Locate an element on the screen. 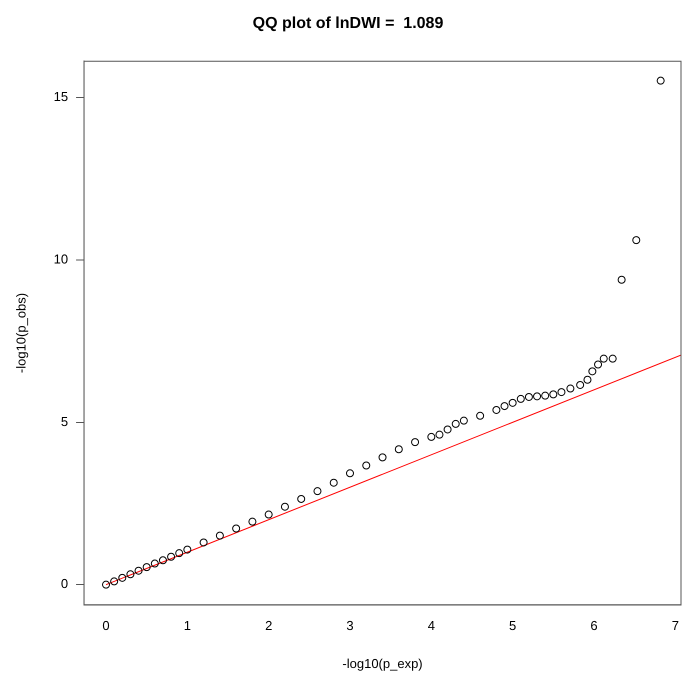 This screenshot has width=686, height=686. x-axis-title: -log10(p_exp) is located at coordinates (382, 663).